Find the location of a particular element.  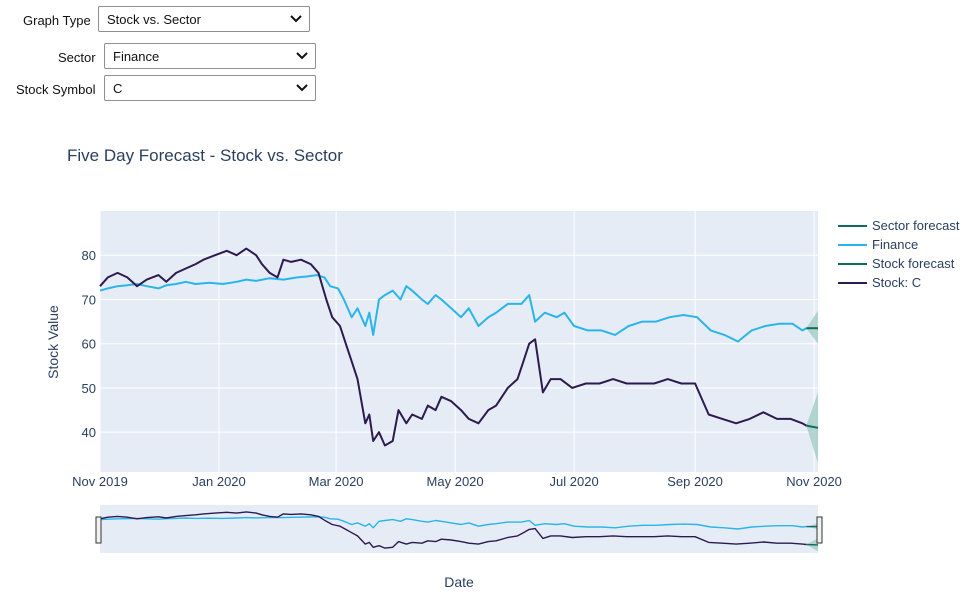

x-tick-label: Jan 2020 is located at coordinates (219, 481).